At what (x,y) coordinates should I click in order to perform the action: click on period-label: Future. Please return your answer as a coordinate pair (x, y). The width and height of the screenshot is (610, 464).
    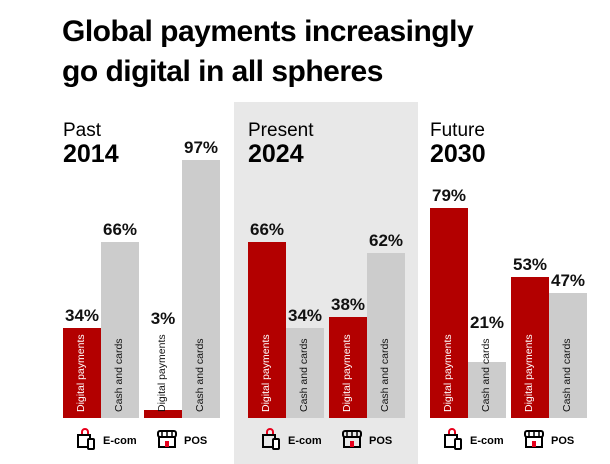
    Looking at the image, I should click on (457, 130).